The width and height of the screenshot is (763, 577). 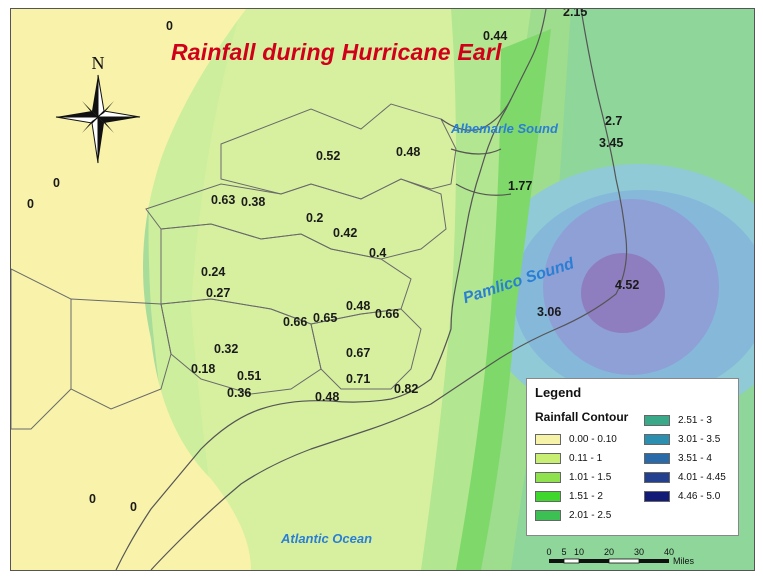 I want to click on legend-item: 1.51 - 2, so click(x=569, y=496).